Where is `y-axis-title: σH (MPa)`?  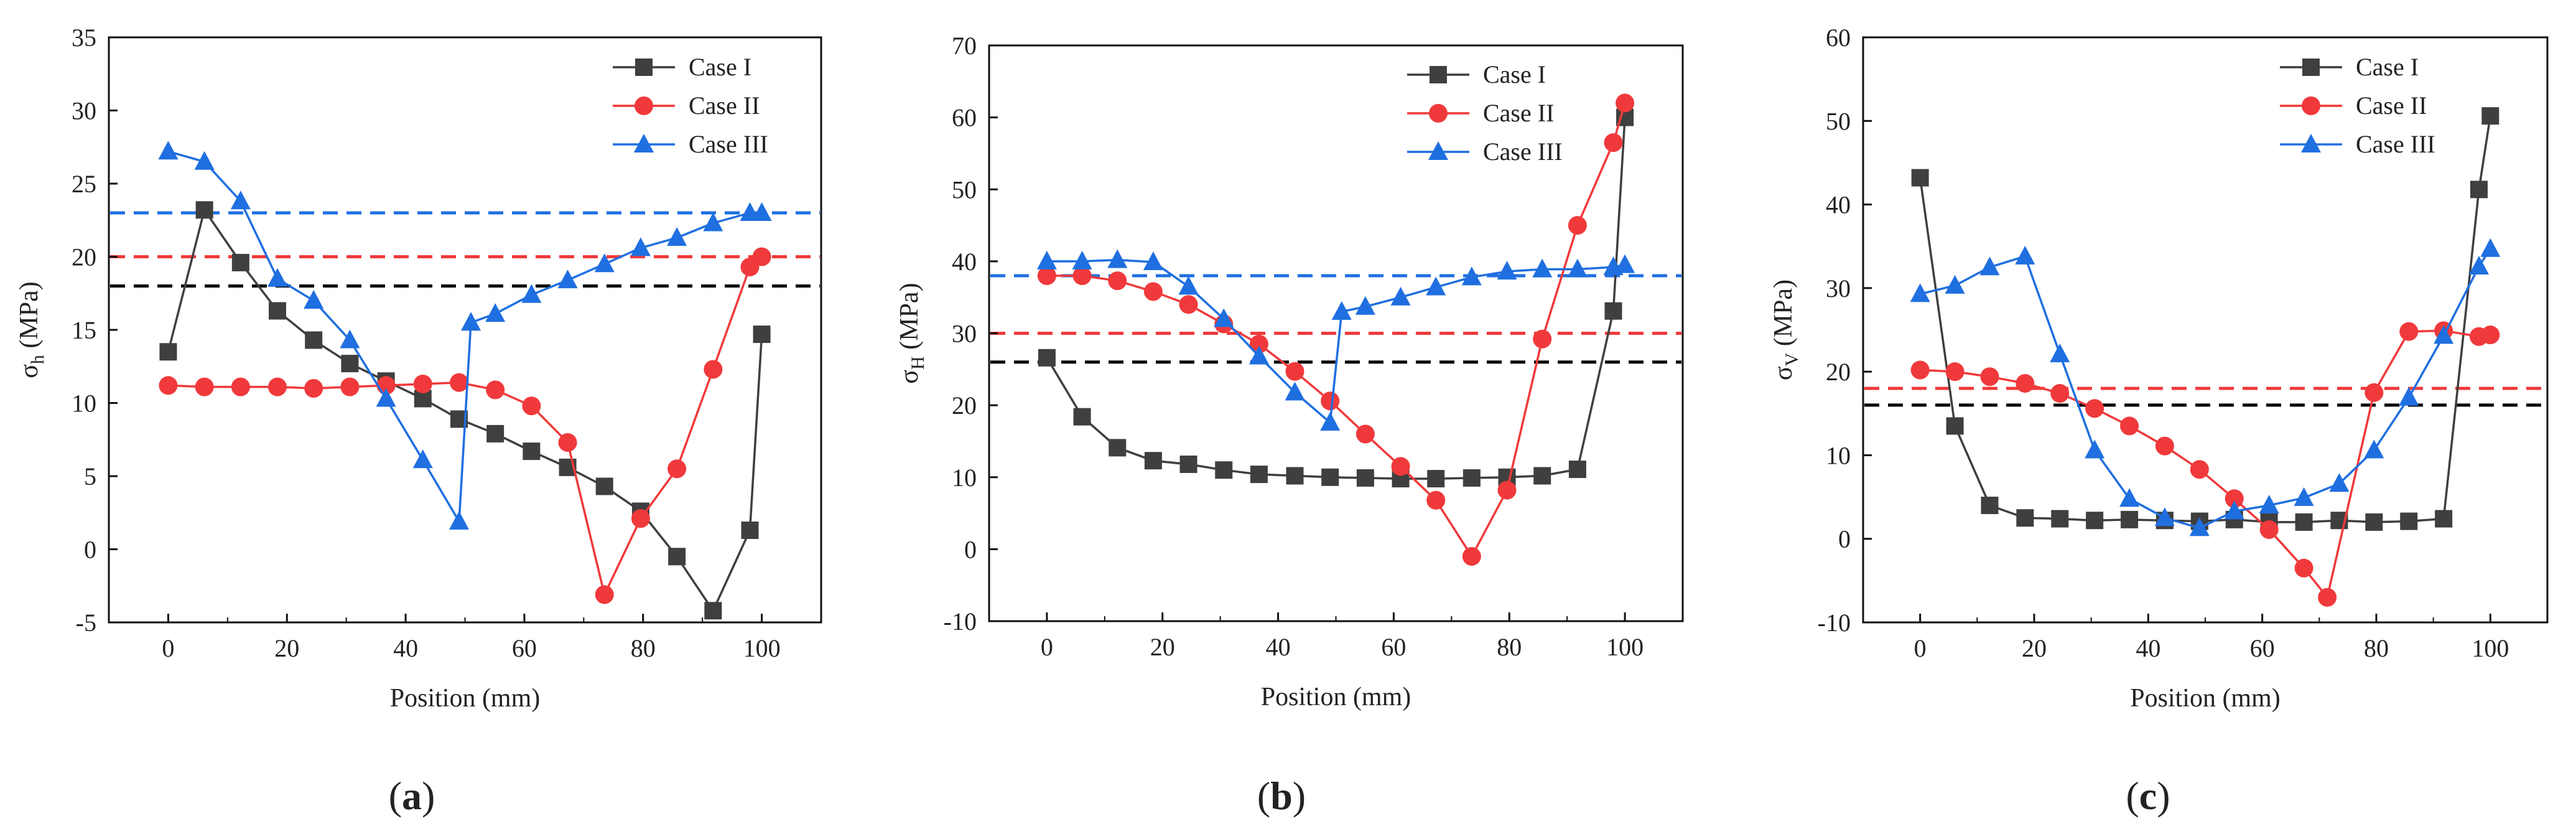 y-axis-title: σH (MPa) is located at coordinates (911, 333).